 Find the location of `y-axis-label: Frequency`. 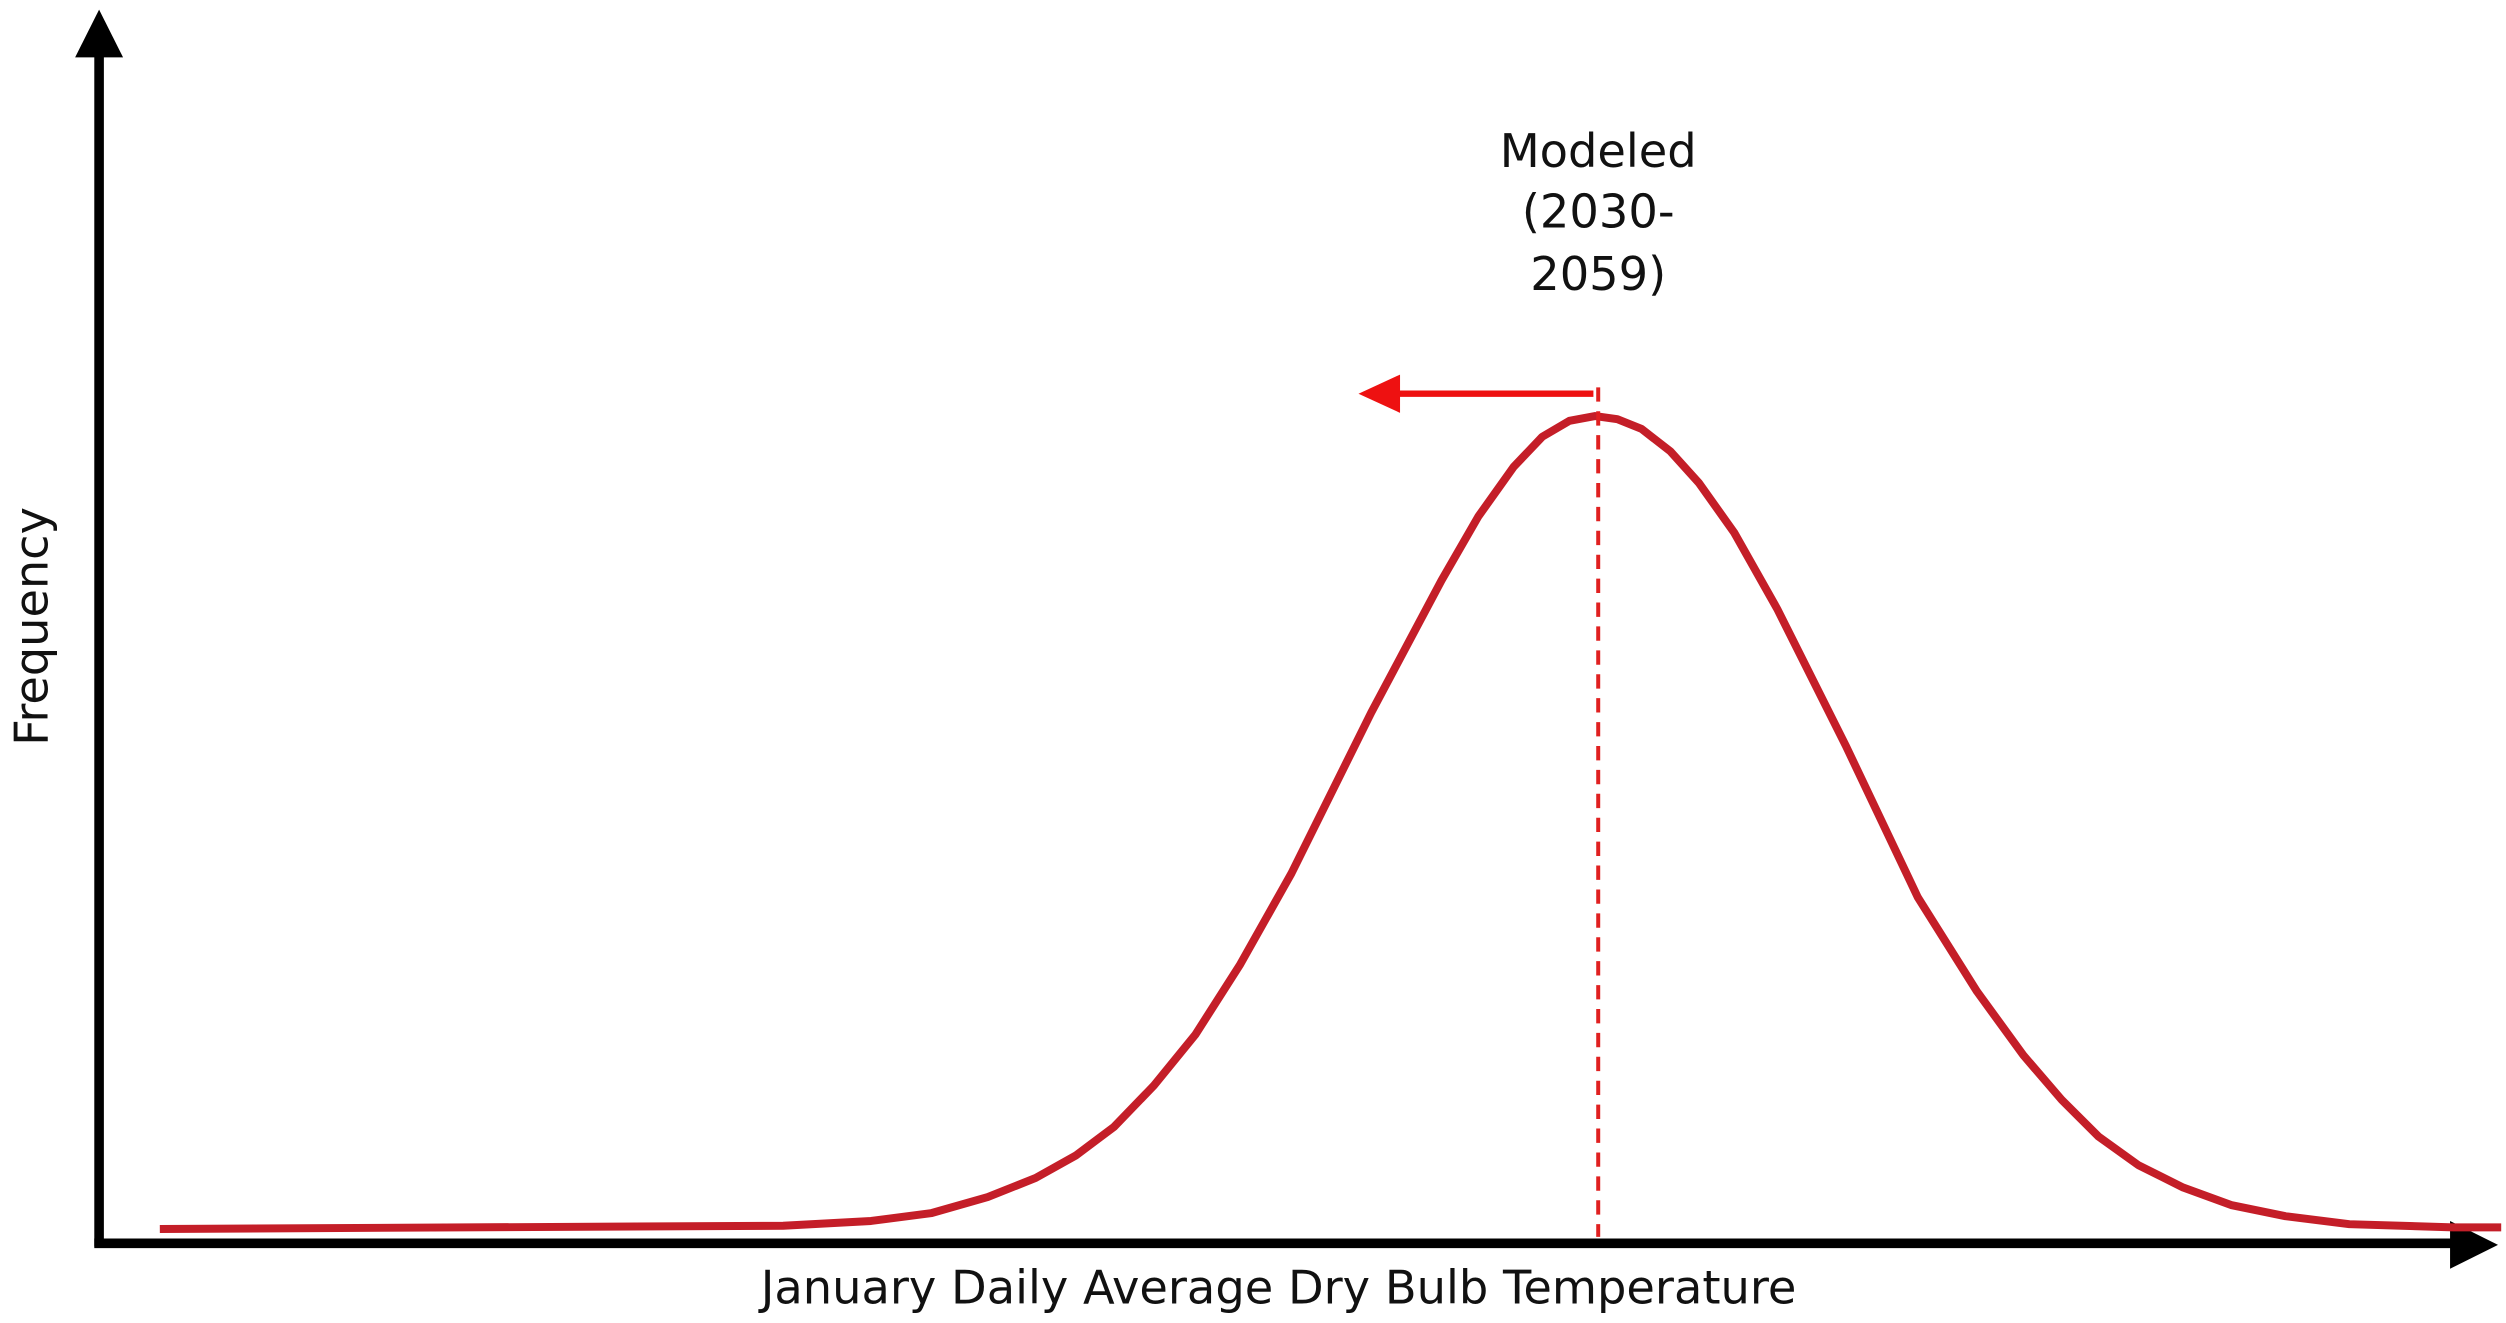

y-axis-label: Frequency is located at coordinates (32, 626).